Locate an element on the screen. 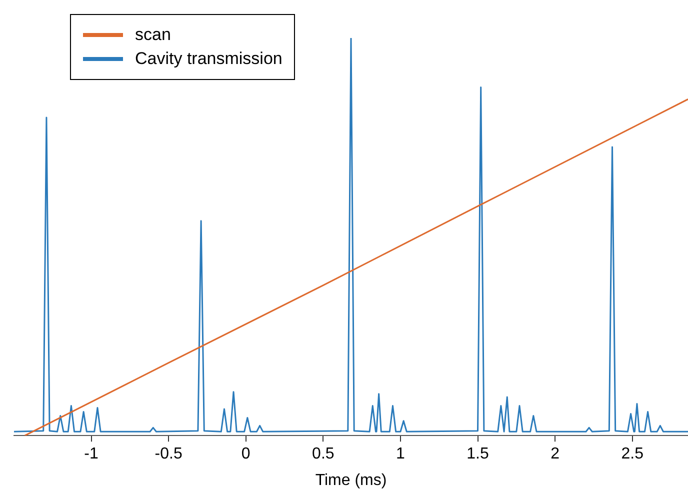 This screenshot has width=688, height=500. x-tick-label: 1 is located at coordinates (401, 454).